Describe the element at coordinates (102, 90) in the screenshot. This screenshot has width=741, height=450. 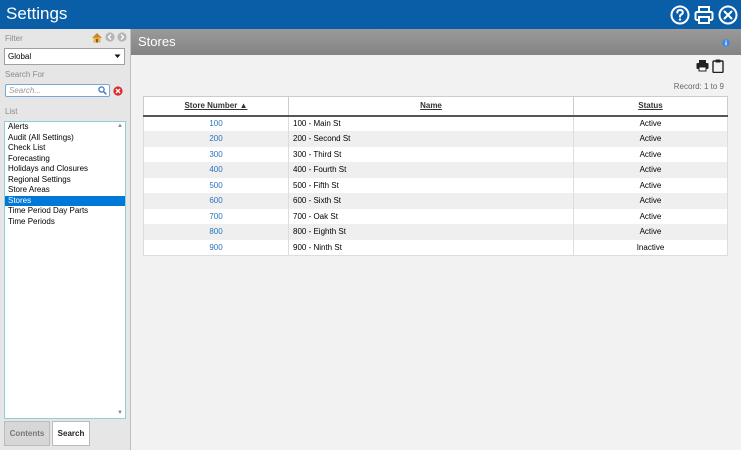
I see `search-icon` at that location.